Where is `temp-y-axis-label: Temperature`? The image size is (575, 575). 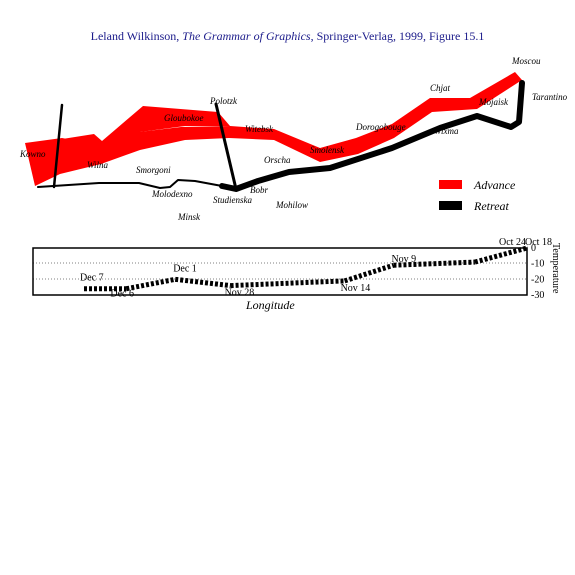
temp-y-axis-label: Temperature is located at coordinates (555, 268).